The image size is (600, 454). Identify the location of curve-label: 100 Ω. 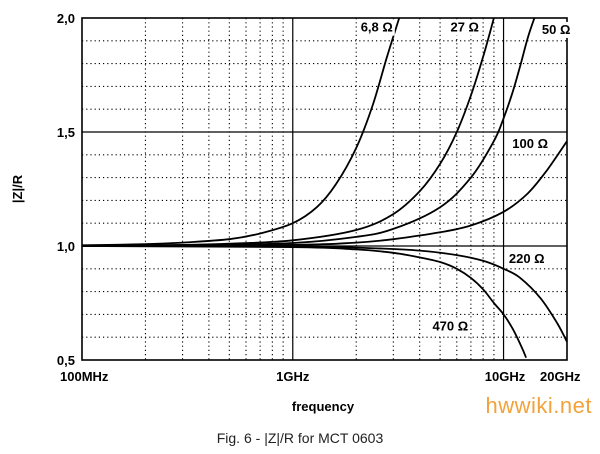
(530, 143).